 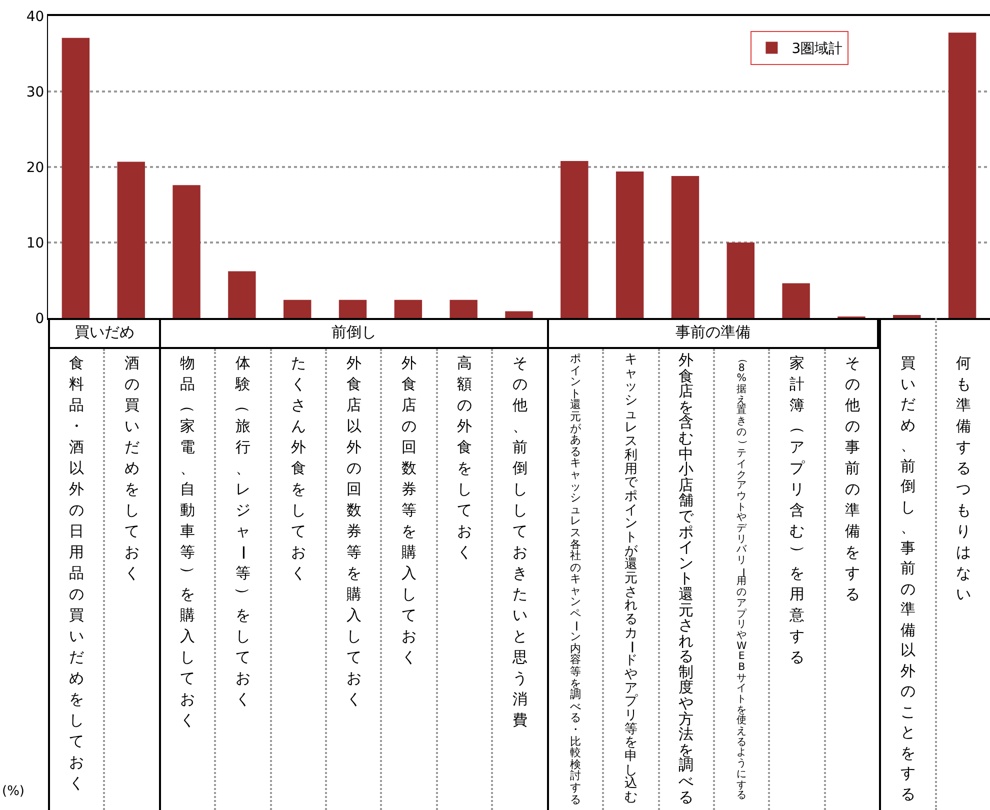 What do you see at coordinates (520, 541) in the screenshot?
I see `category-label: その他、前倒ししておきたいと思う消費` at bounding box center [520, 541].